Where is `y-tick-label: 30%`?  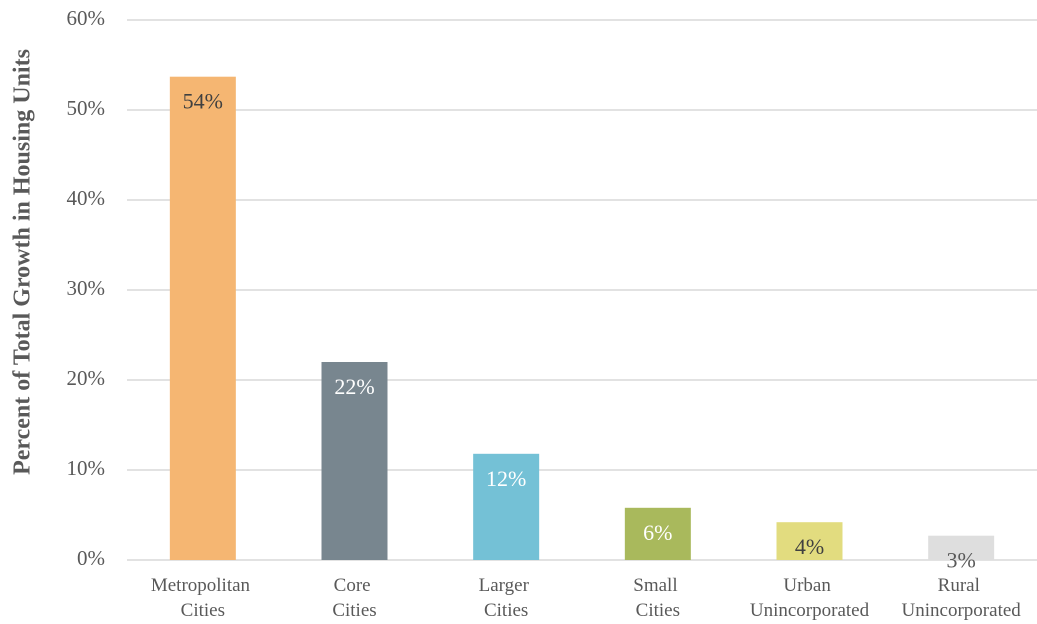 y-tick-label: 30% is located at coordinates (86, 288).